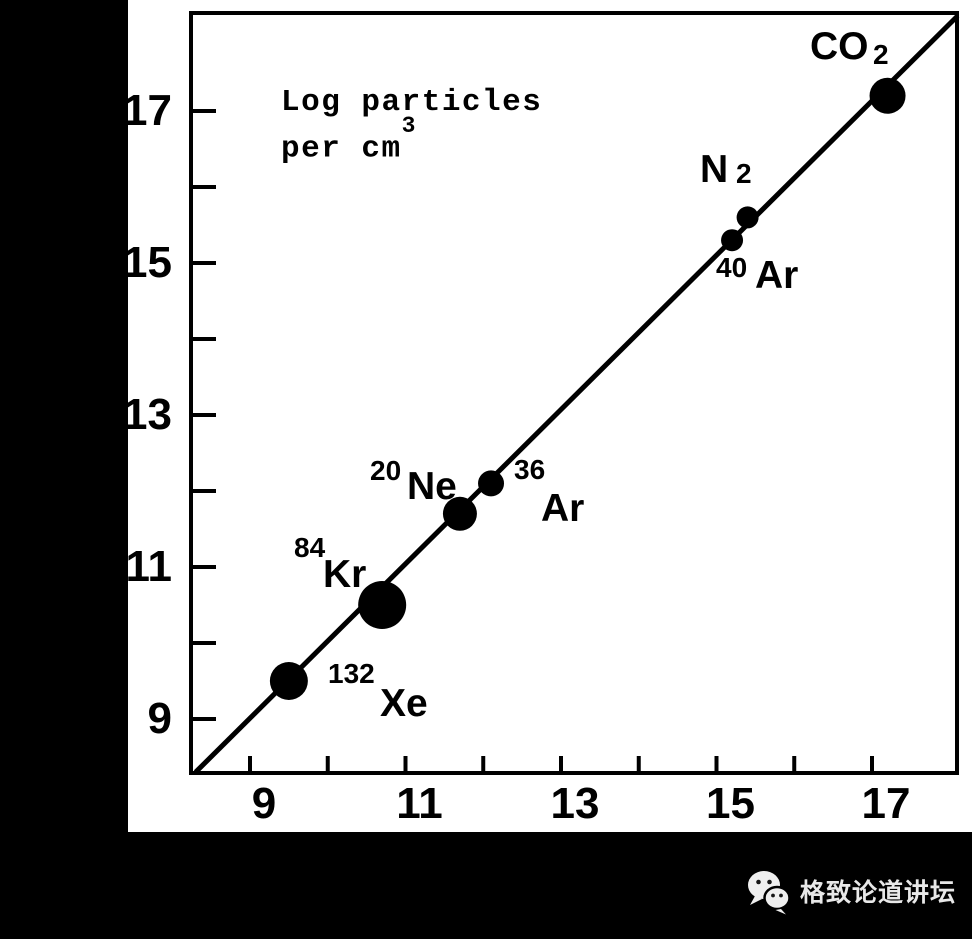 This screenshot has height=939, width=972. What do you see at coordinates (777, 275) in the screenshot?
I see `point-label-ar40-symbol: Ar` at bounding box center [777, 275].